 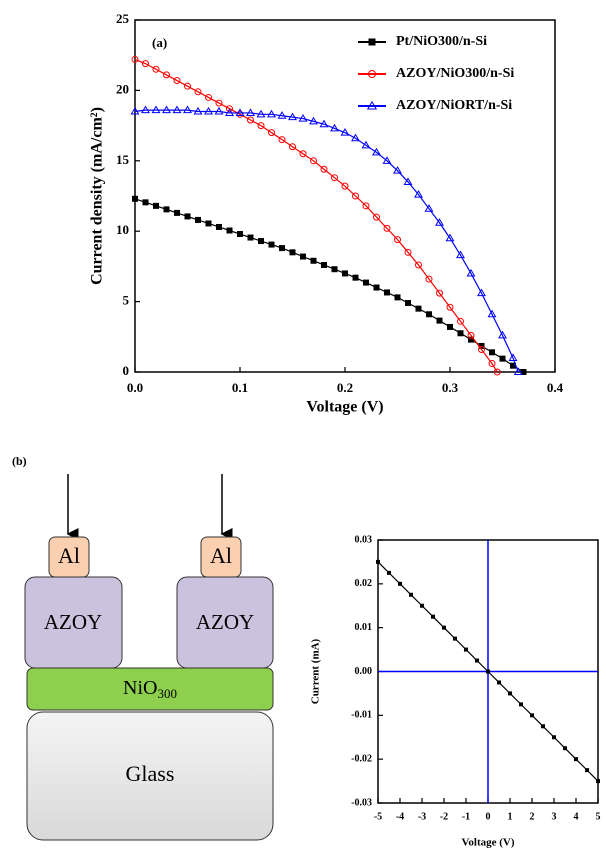 I want to click on x-axis-label: Voltage (V), so click(x=344, y=407).